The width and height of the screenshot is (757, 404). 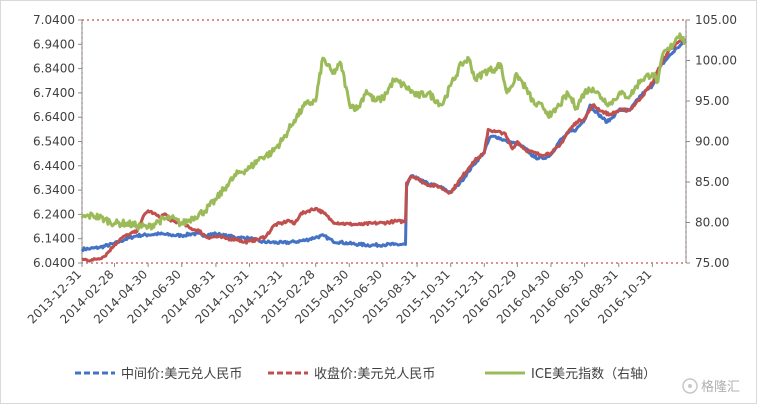 I want to click on y-left-tick-label: 6.1400, so click(x=54, y=239).